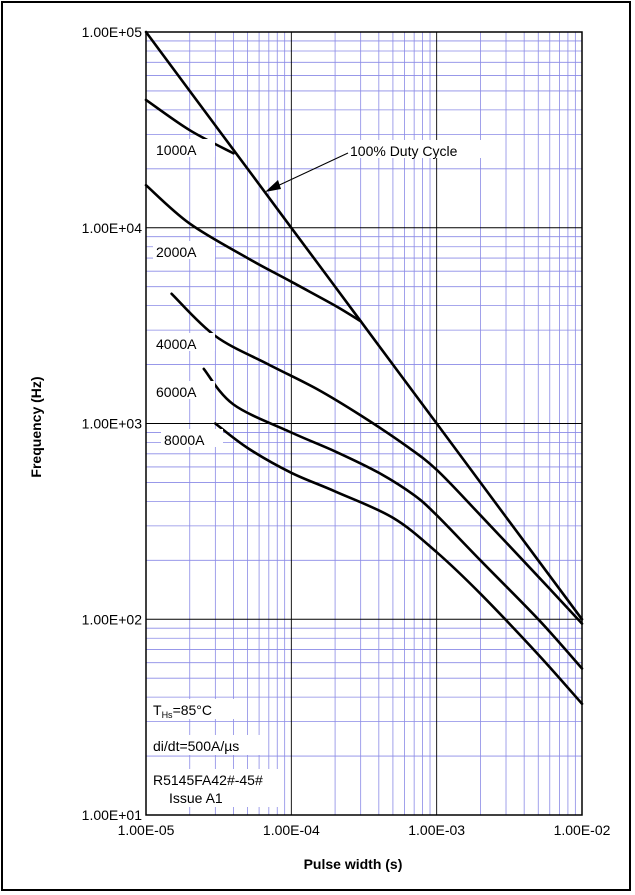 This screenshot has height=895, width=635. I want to click on x-axis-label: Pulse width (s), so click(353, 864).